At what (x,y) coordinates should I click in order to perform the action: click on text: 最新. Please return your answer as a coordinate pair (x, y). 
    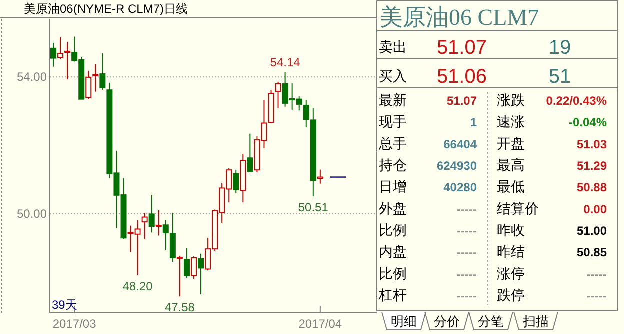
    Looking at the image, I should click on (393, 100).